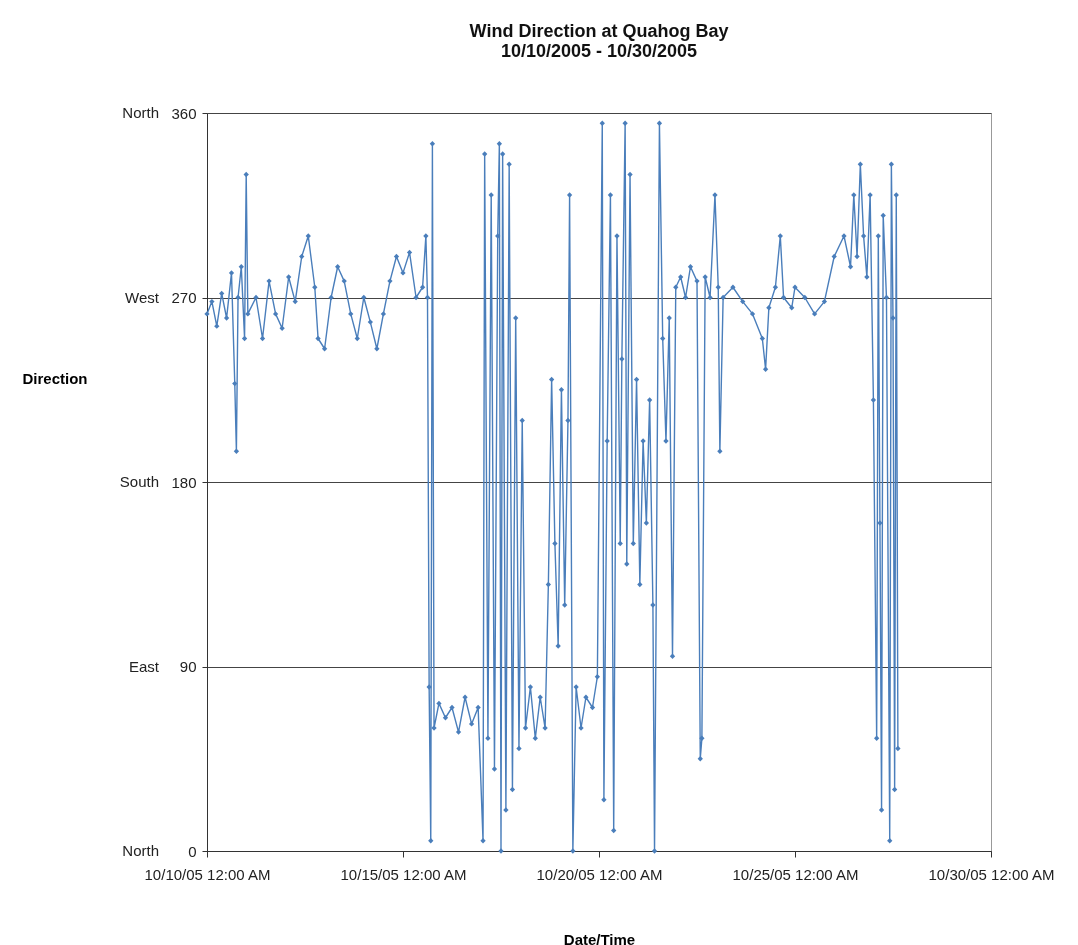 The image size is (1078, 945). Describe the element at coordinates (184, 297) in the screenshot. I see `y-tick-label: 270` at that location.